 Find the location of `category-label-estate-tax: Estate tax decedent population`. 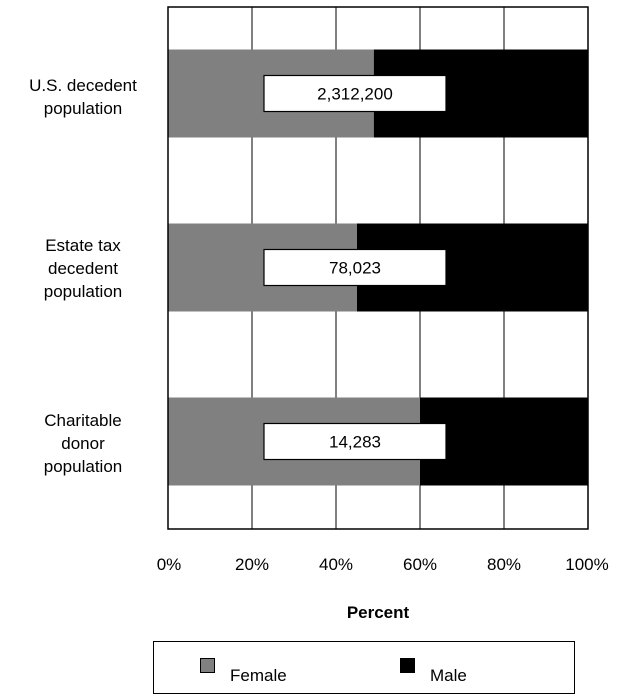

category-label-estate-tax: Estate tax decedent population is located at coordinates (83, 268).